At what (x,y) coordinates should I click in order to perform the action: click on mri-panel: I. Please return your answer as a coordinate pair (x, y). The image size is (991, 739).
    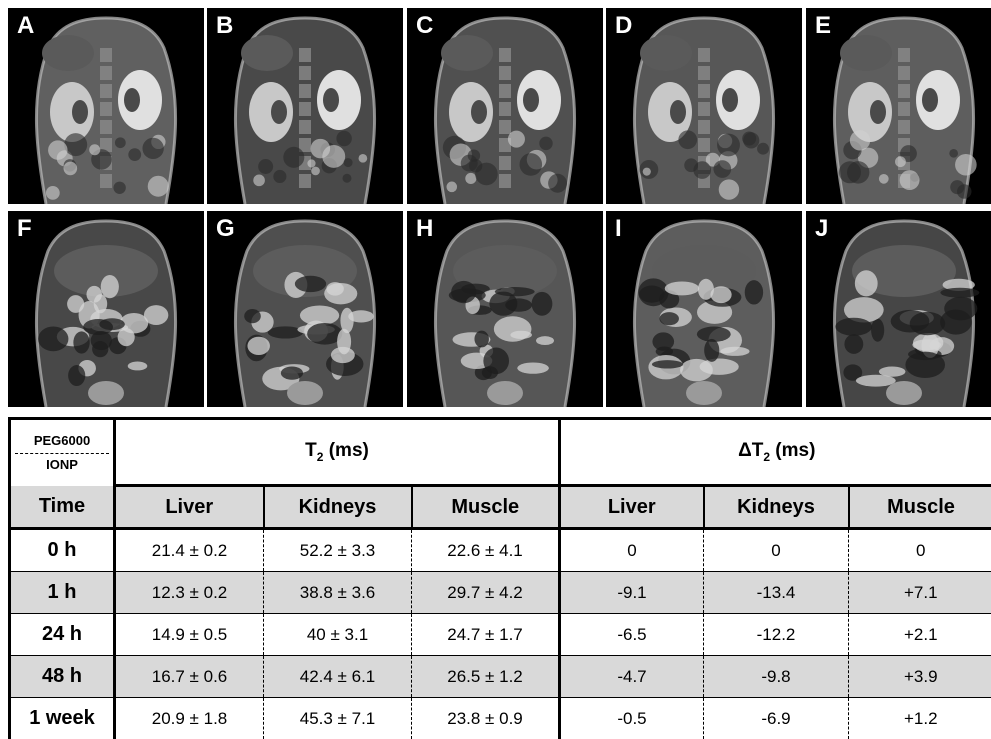
    Looking at the image, I should click on (704, 309).